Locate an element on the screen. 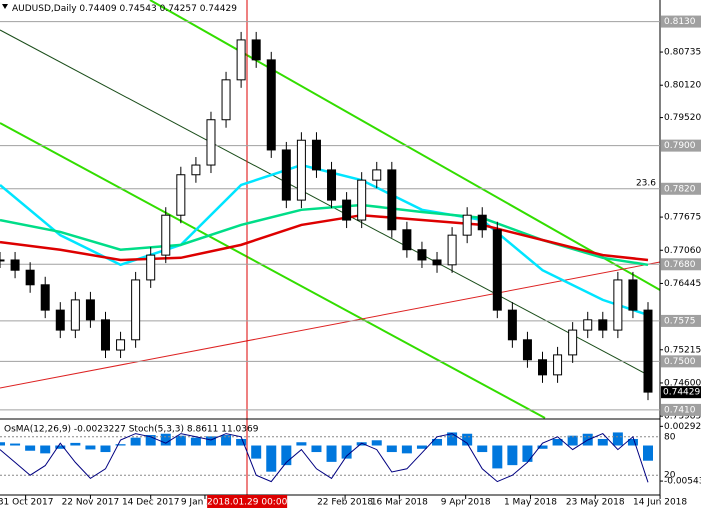  level-label: 0.7410 is located at coordinates (680, 410).